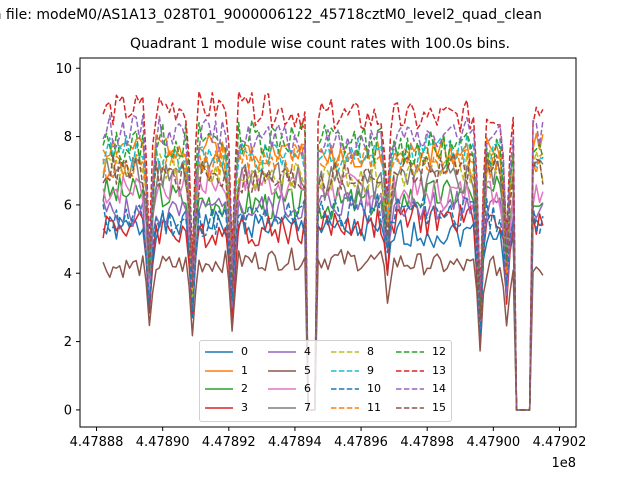 This screenshot has height=480, width=640. What do you see at coordinates (439, 351) in the screenshot?
I see `legend-label: 12` at bounding box center [439, 351].